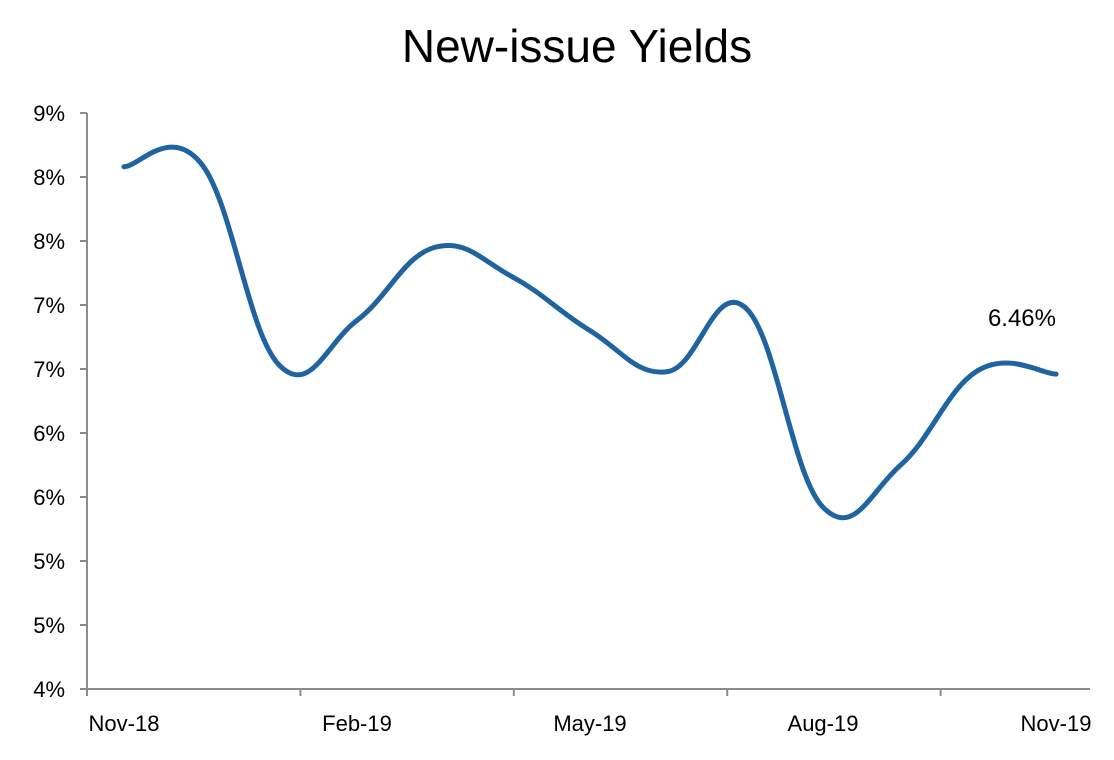  Describe the element at coordinates (357, 723) in the screenshot. I see `x-tick-label: Feb-19` at that location.